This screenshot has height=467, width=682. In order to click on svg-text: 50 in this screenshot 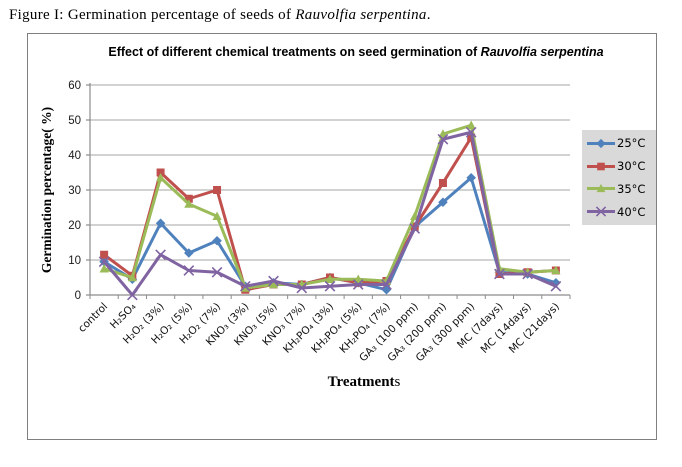, I will do `click(74, 121)`.